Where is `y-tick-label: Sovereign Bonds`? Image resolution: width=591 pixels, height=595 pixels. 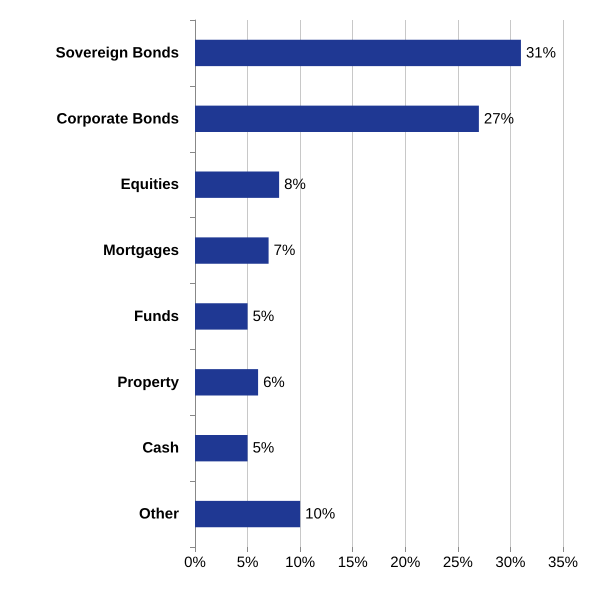
y-tick-label: Sovereign Bonds is located at coordinates (117, 53).